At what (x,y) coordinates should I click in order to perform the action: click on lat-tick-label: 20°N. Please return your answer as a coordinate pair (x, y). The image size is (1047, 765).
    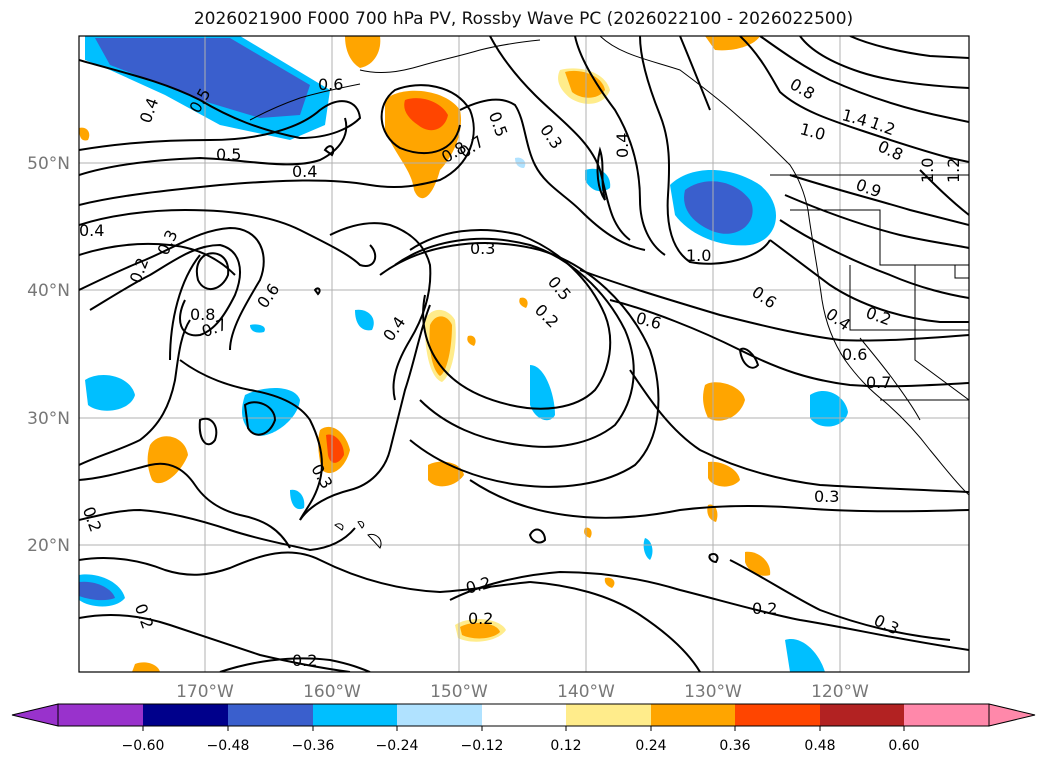
    Looking at the image, I should click on (48, 546).